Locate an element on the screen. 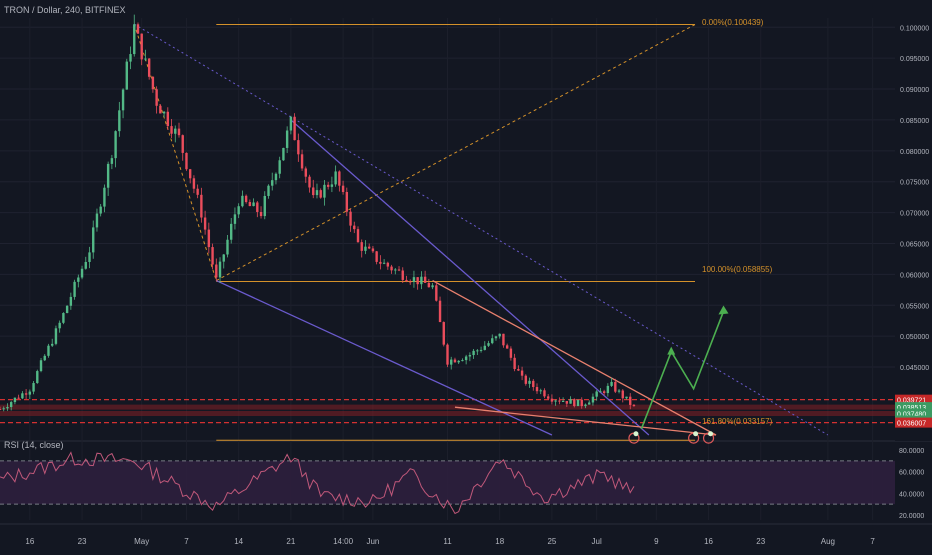 The height and width of the screenshot is (555, 932). fib-161-label: 161.80%(0.033157) is located at coordinates (737, 421).